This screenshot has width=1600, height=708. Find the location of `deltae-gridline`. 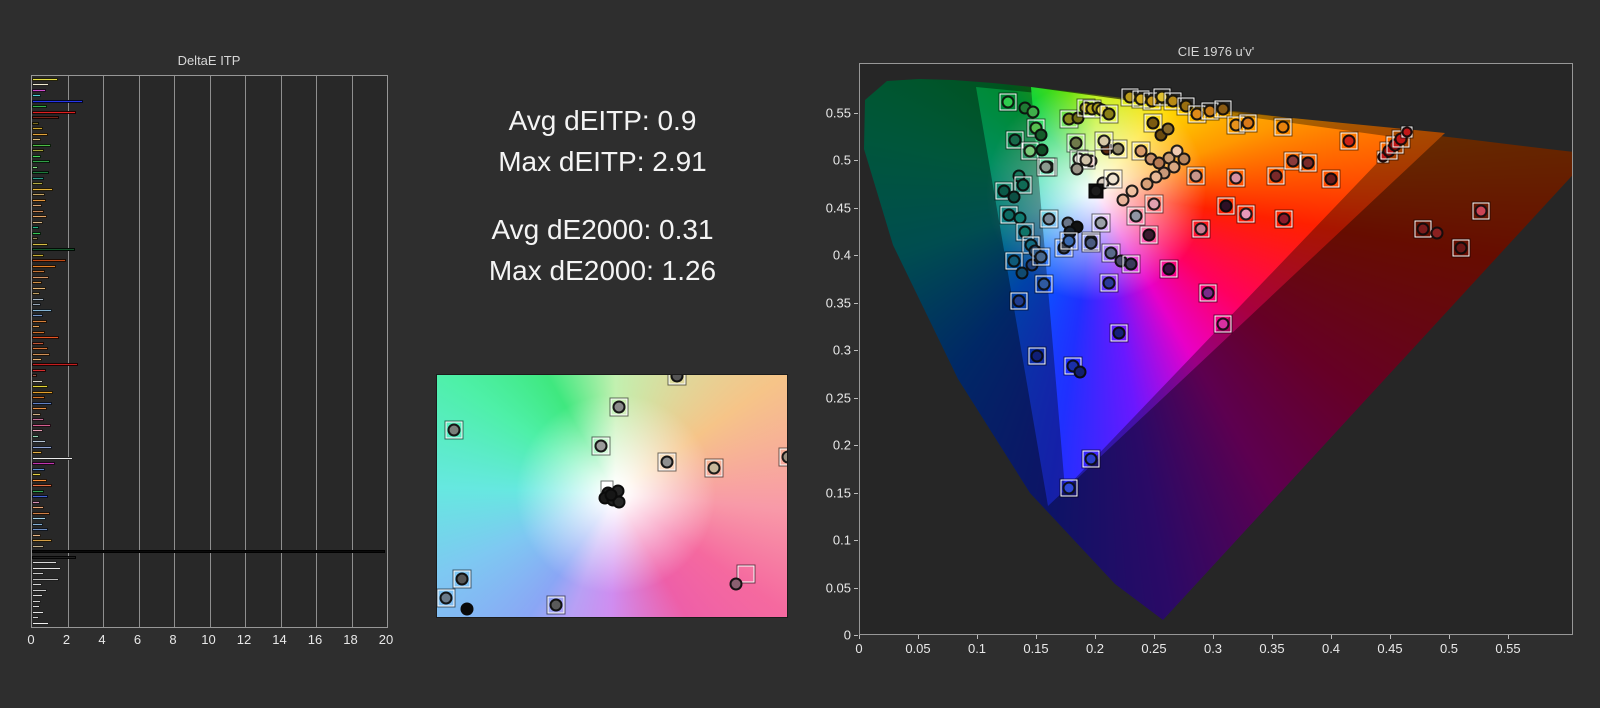

deltae-gridline is located at coordinates (281, 351).